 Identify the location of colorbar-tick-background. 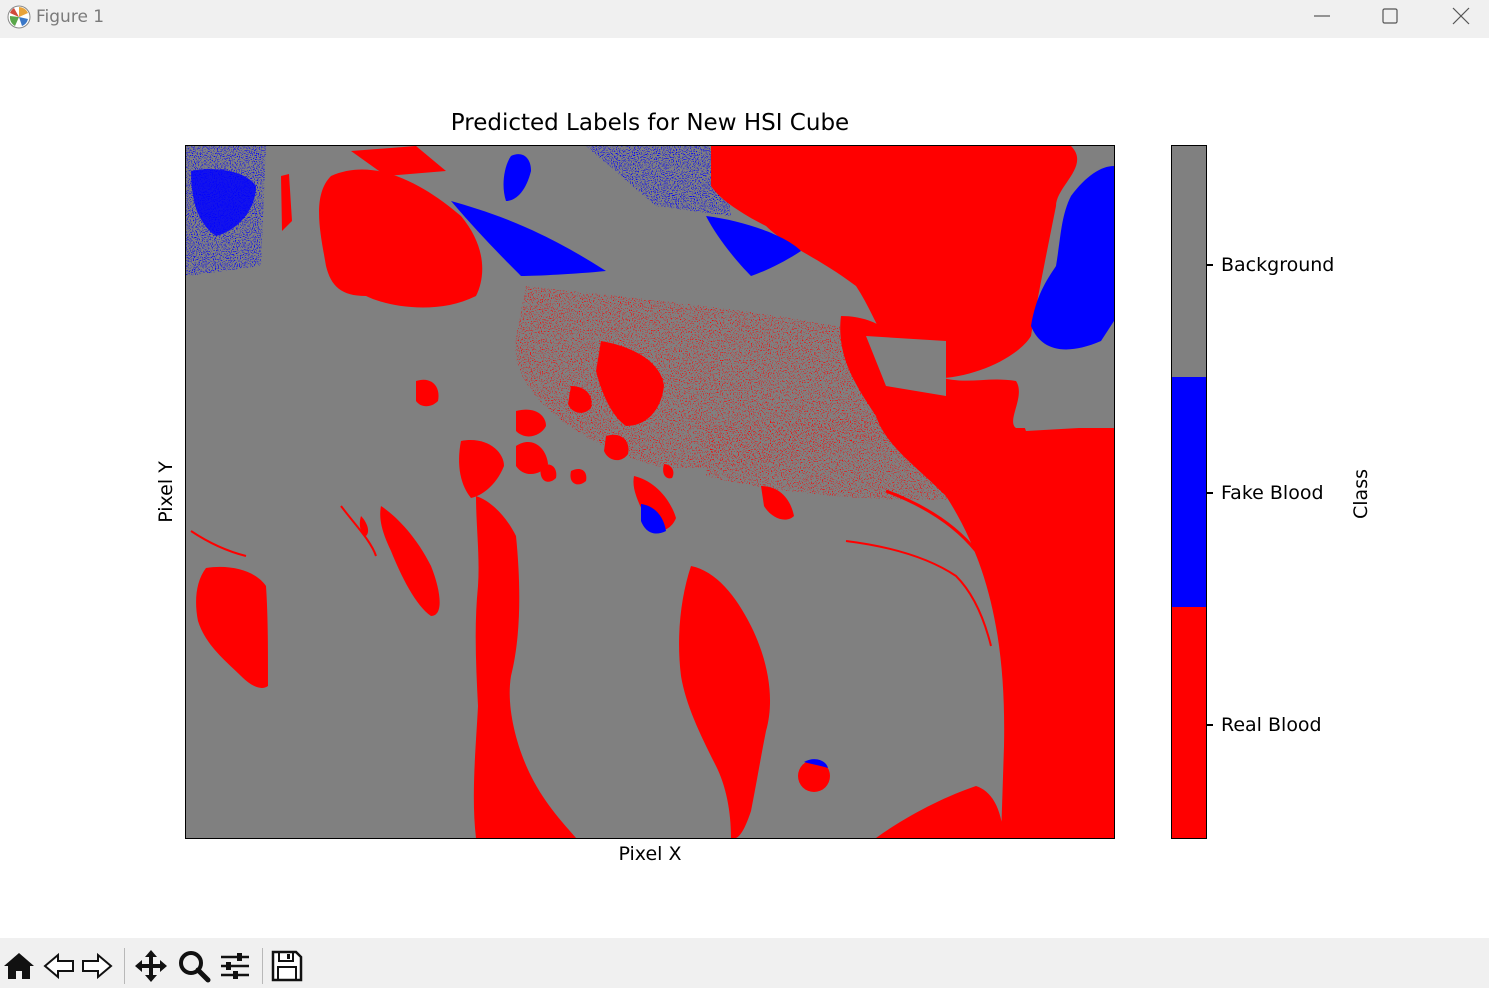
(1210, 265).